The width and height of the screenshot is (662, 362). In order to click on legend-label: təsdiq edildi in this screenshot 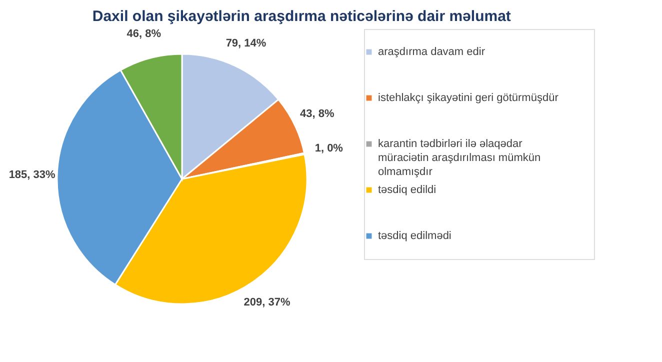, I will do `click(407, 190)`.